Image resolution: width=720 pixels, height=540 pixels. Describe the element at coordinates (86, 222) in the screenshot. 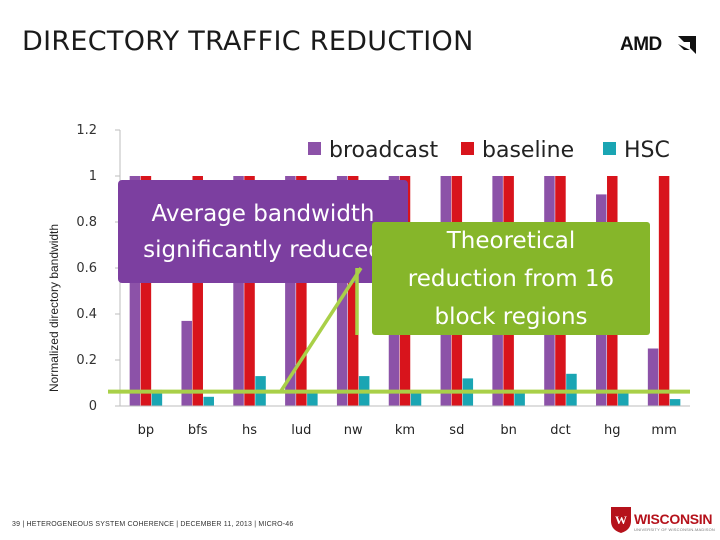

I see `y-tick-label: 0.8` at that location.